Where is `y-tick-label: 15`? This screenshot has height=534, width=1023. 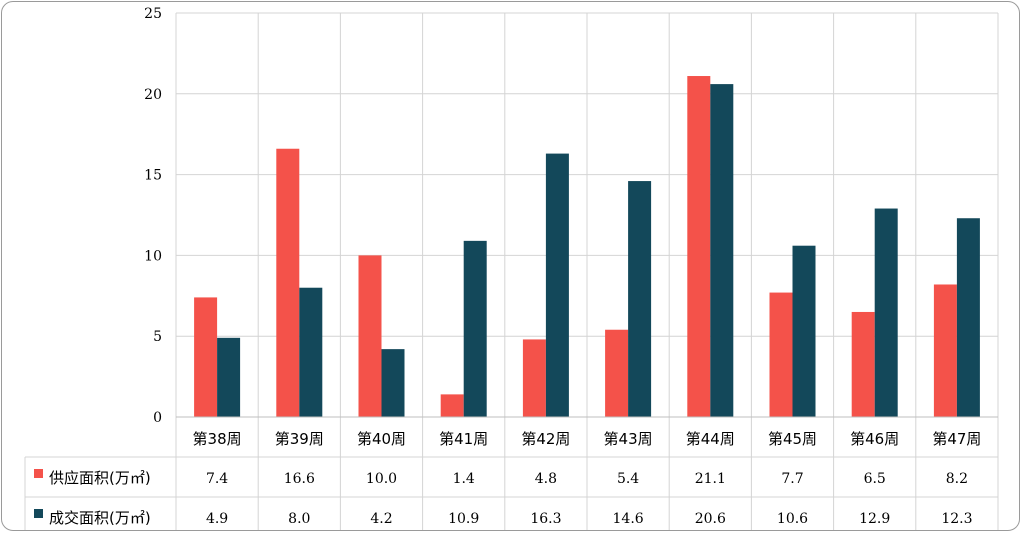
y-tick-label: 15 is located at coordinates (153, 176).